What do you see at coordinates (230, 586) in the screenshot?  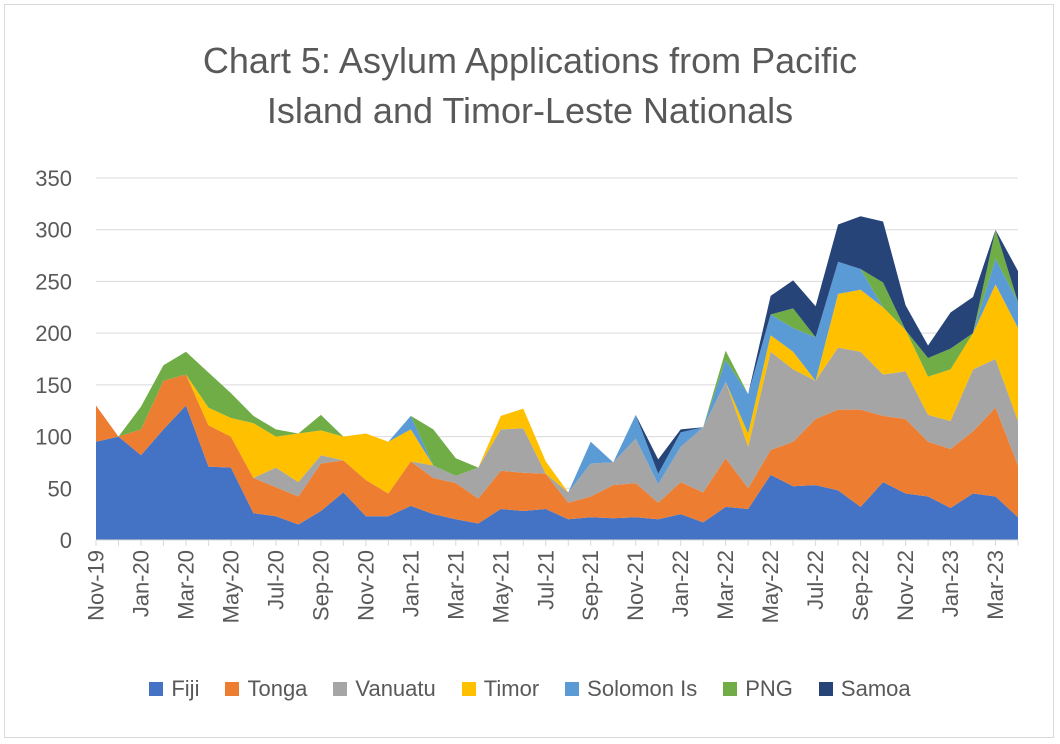 I see `x-tick-label: May-20` at bounding box center [230, 586].